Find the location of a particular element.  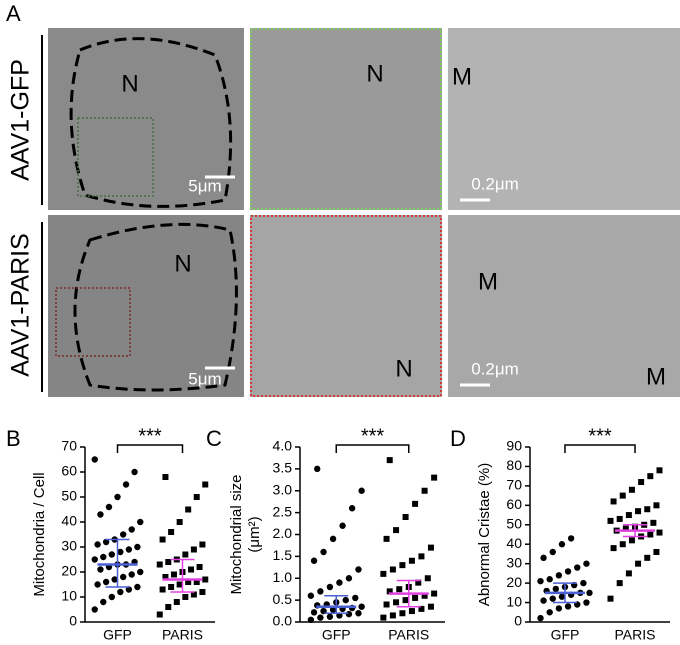

cell-outline is located at coordinates (151, 122).